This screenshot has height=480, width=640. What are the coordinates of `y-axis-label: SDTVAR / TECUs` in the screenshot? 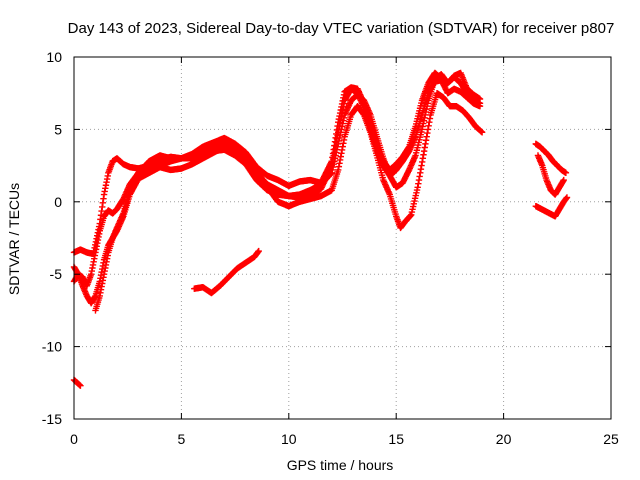 It's located at (14, 239).